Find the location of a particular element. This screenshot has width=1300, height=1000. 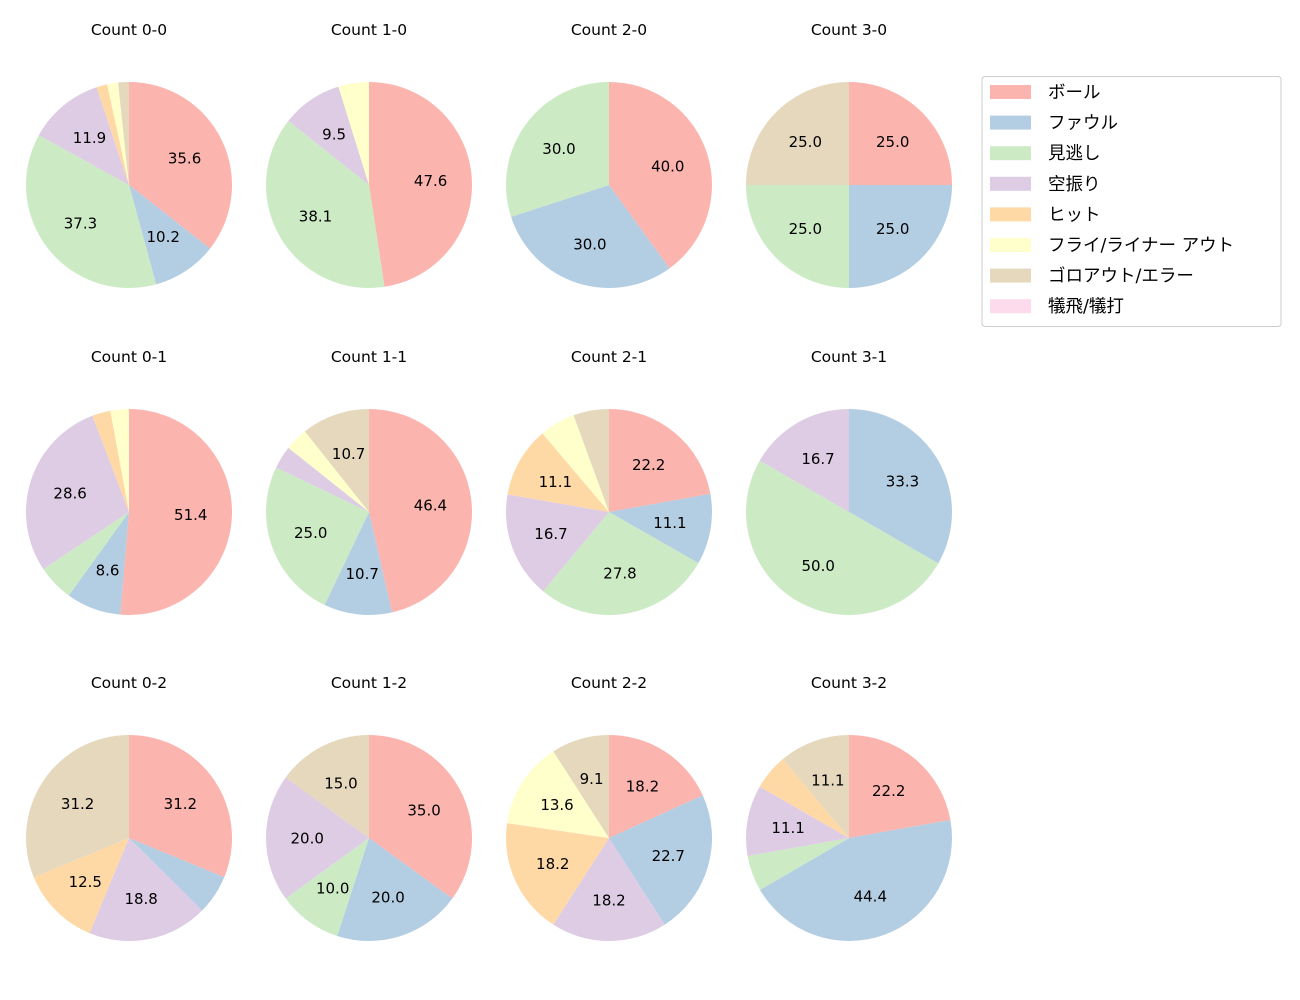

slice-label: 10.2 is located at coordinates (163, 237).